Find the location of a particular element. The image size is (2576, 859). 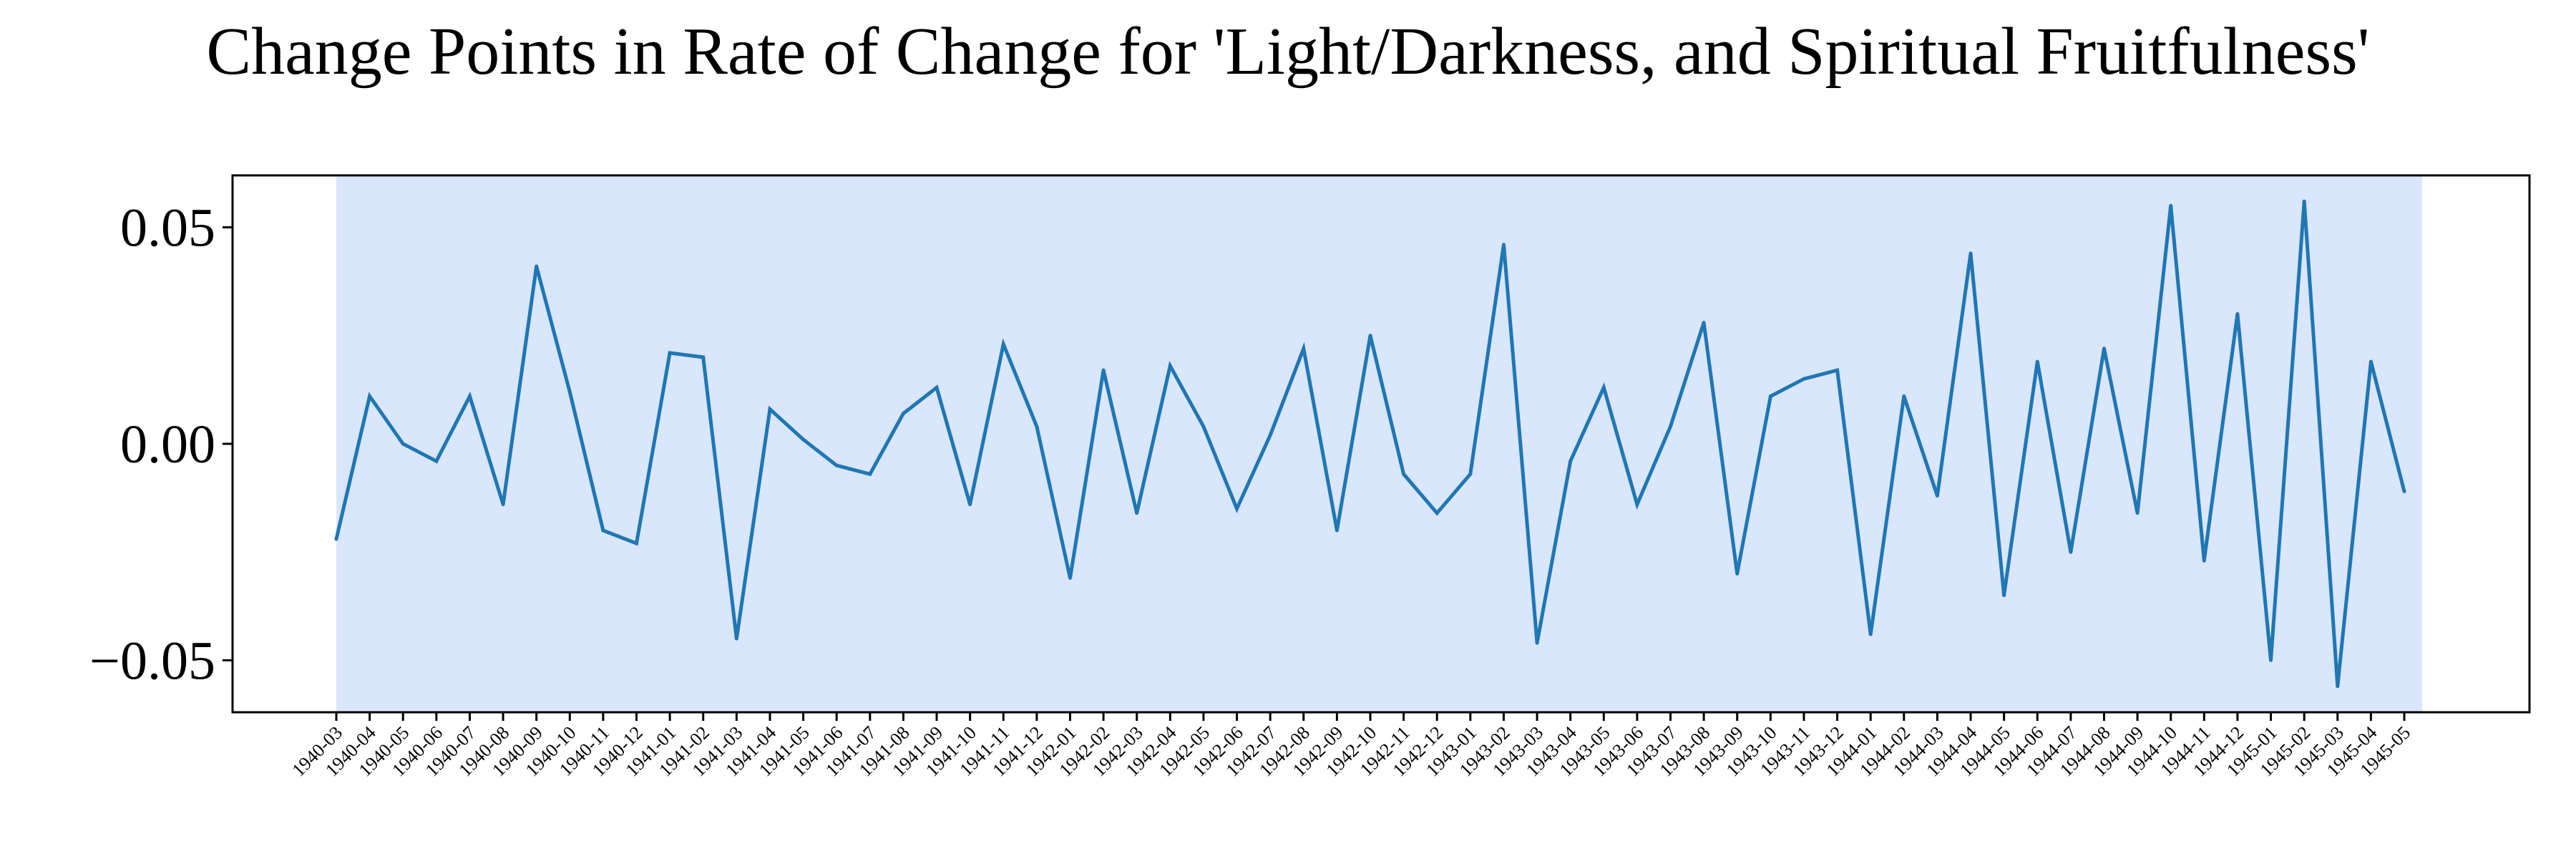

y-tick-label: 0.00 is located at coordinates (167, 444).